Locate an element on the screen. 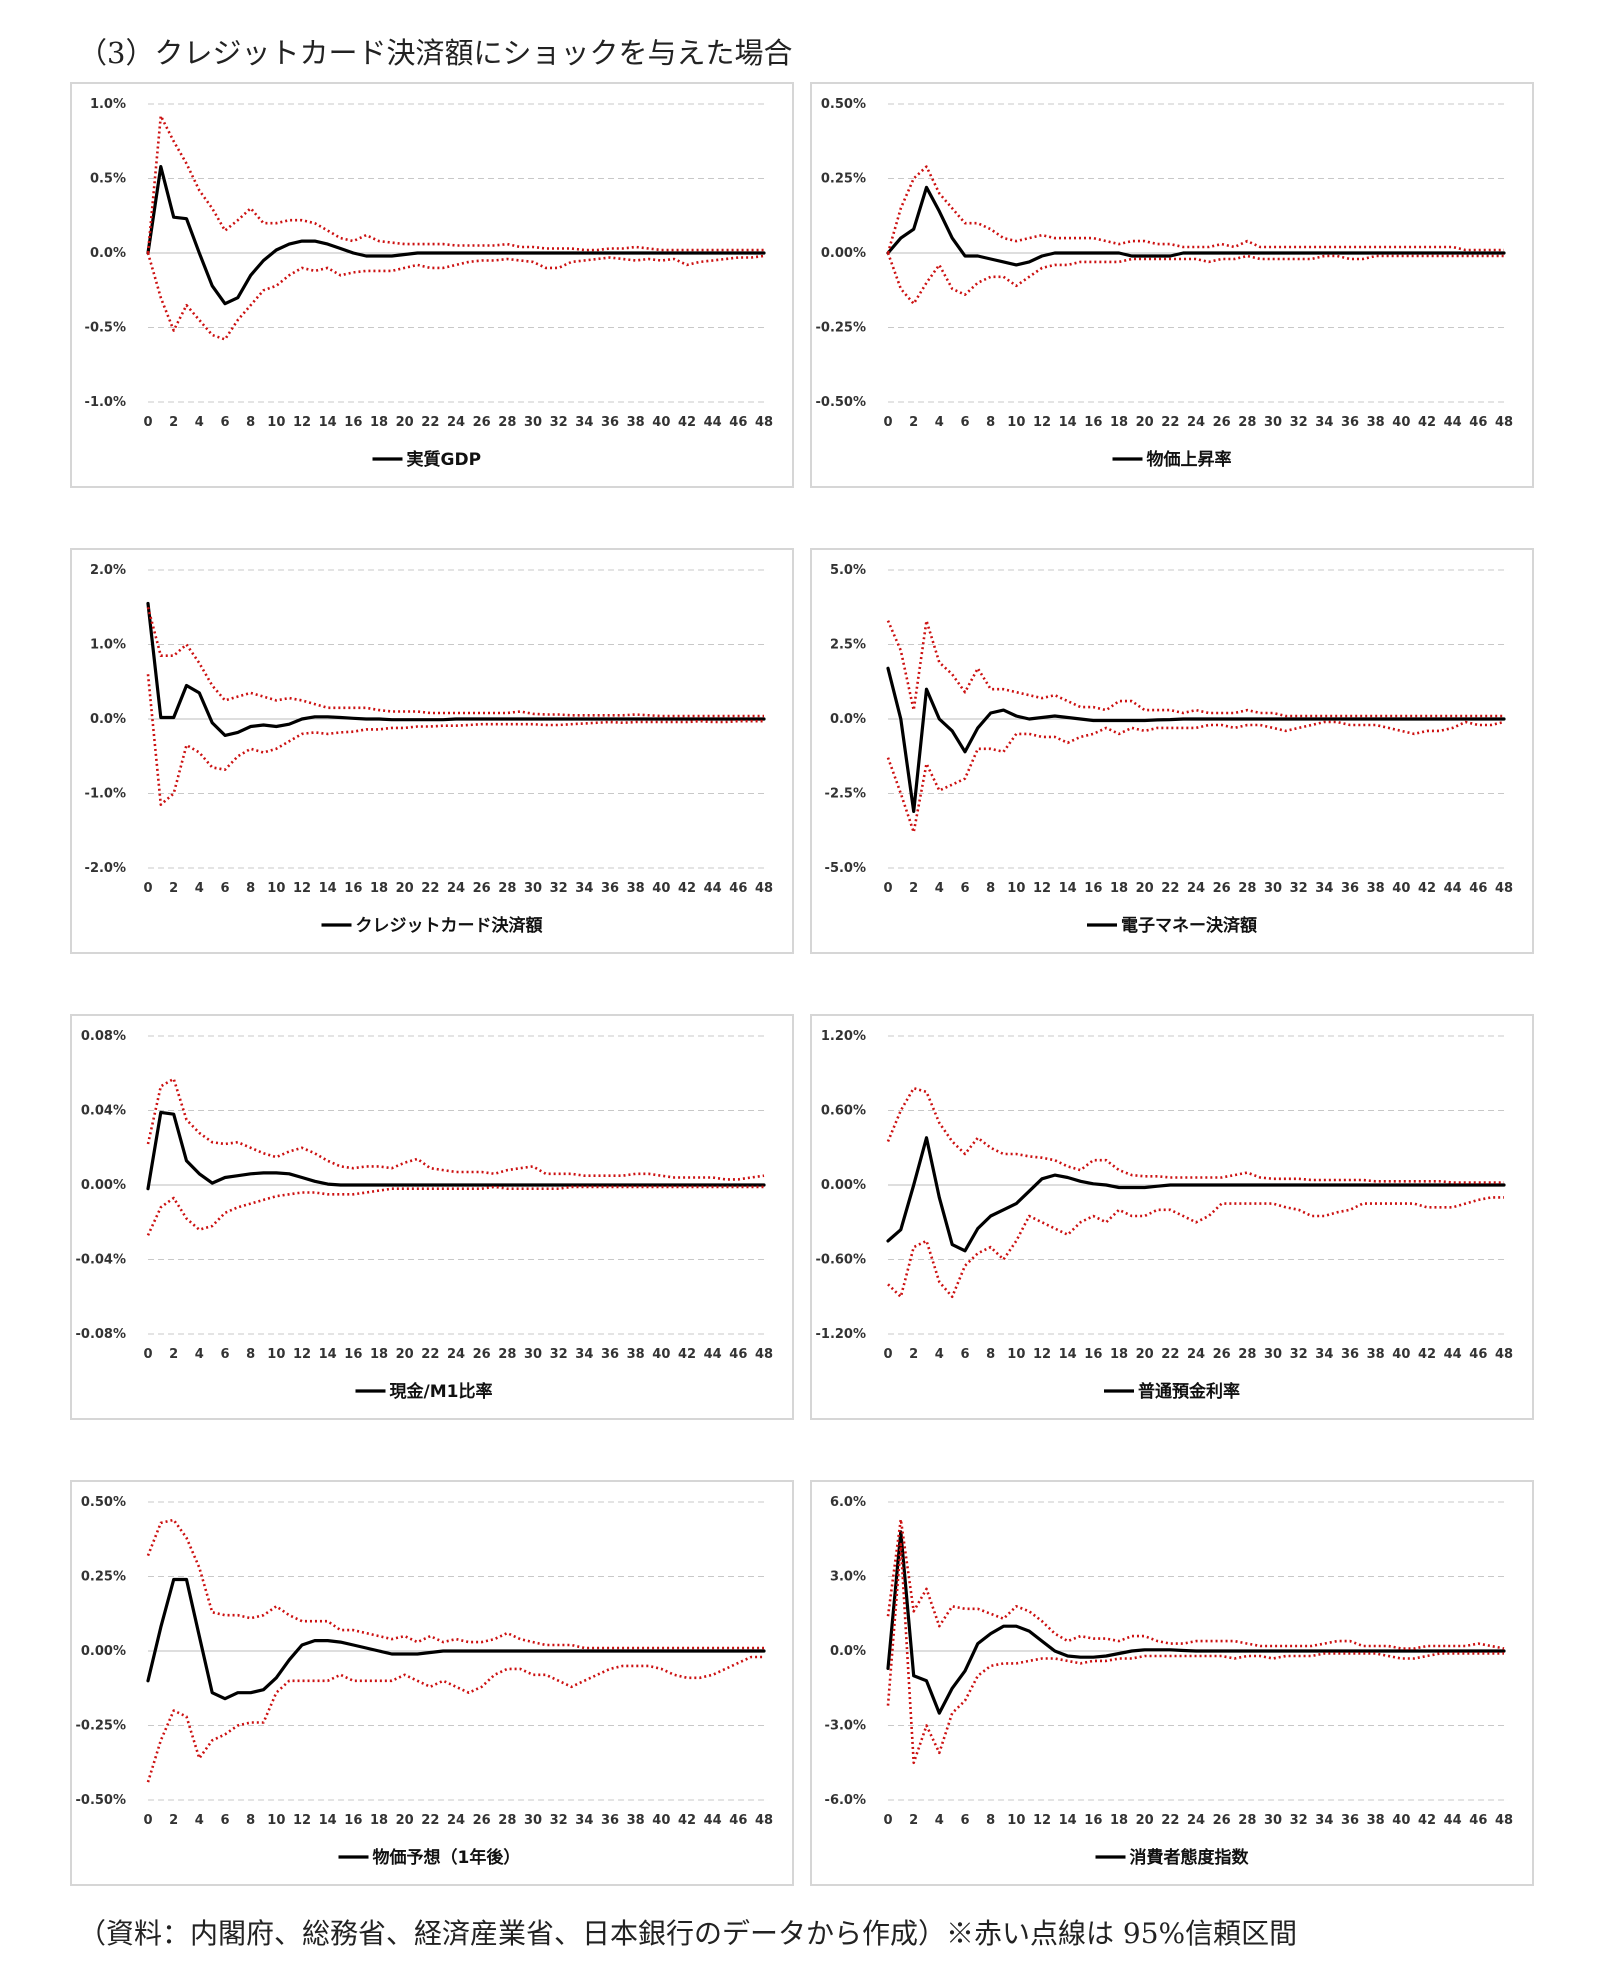 Image resolution: width=1606 pixels, height=1974 pixels. y-tick-label: 0.0% is located at coordinates (848, 1651).